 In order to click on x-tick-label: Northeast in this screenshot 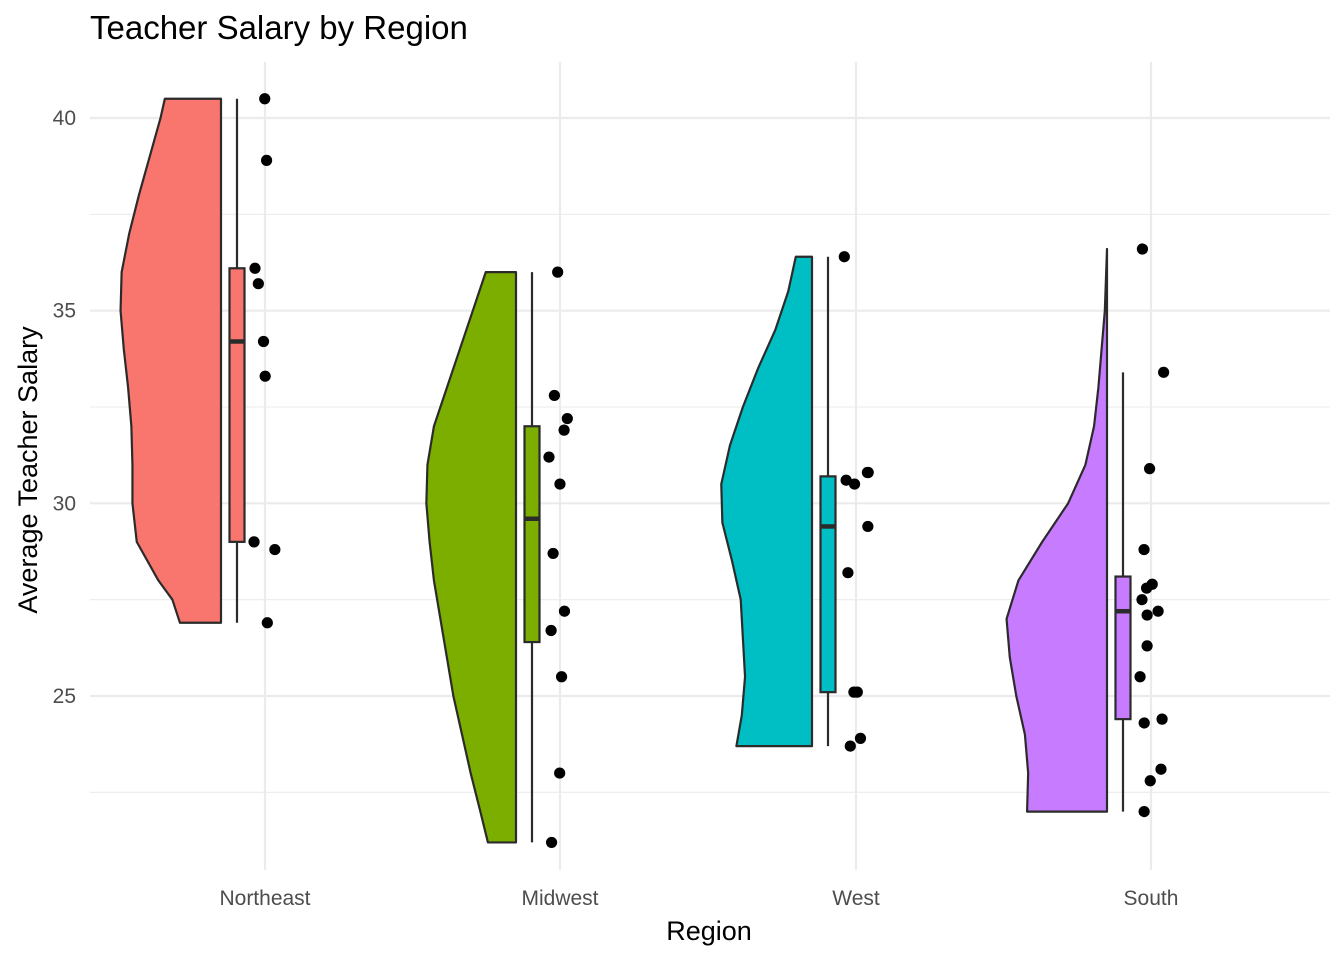, I will do `click(264, 898)`.